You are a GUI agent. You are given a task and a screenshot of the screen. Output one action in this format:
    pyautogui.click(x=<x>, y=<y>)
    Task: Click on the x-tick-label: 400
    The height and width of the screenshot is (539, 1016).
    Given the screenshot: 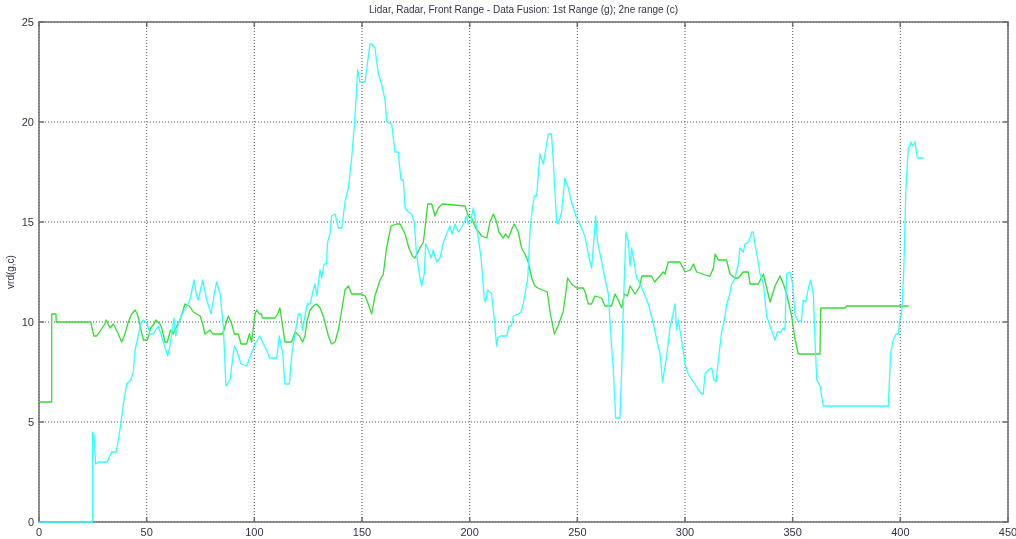 What is the action you would take?
    pyautogui.click(x=900, y=532)
    